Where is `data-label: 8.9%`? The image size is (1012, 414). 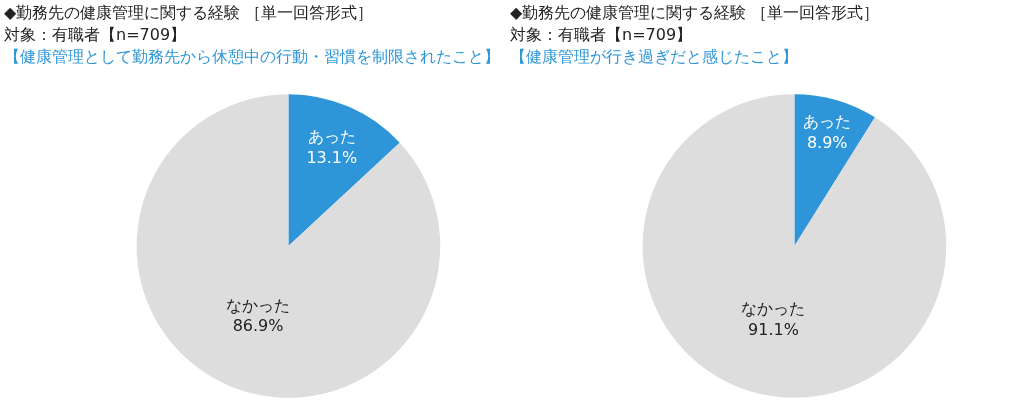 data-label: 8.9% is located at coordinates (827, 142).